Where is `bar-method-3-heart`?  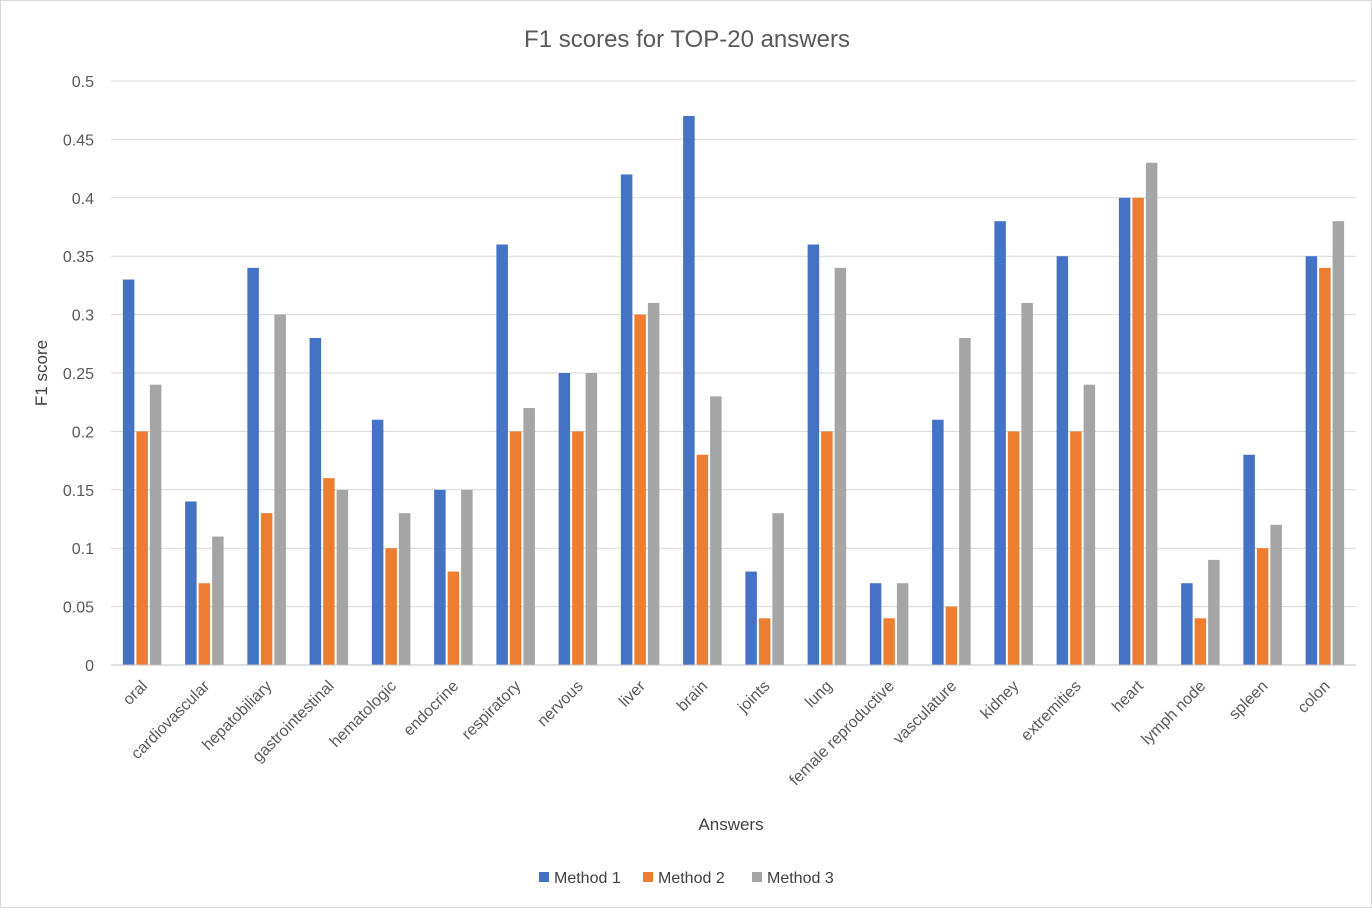 bar-method-3-heart is located at coordinates (1151, 413).